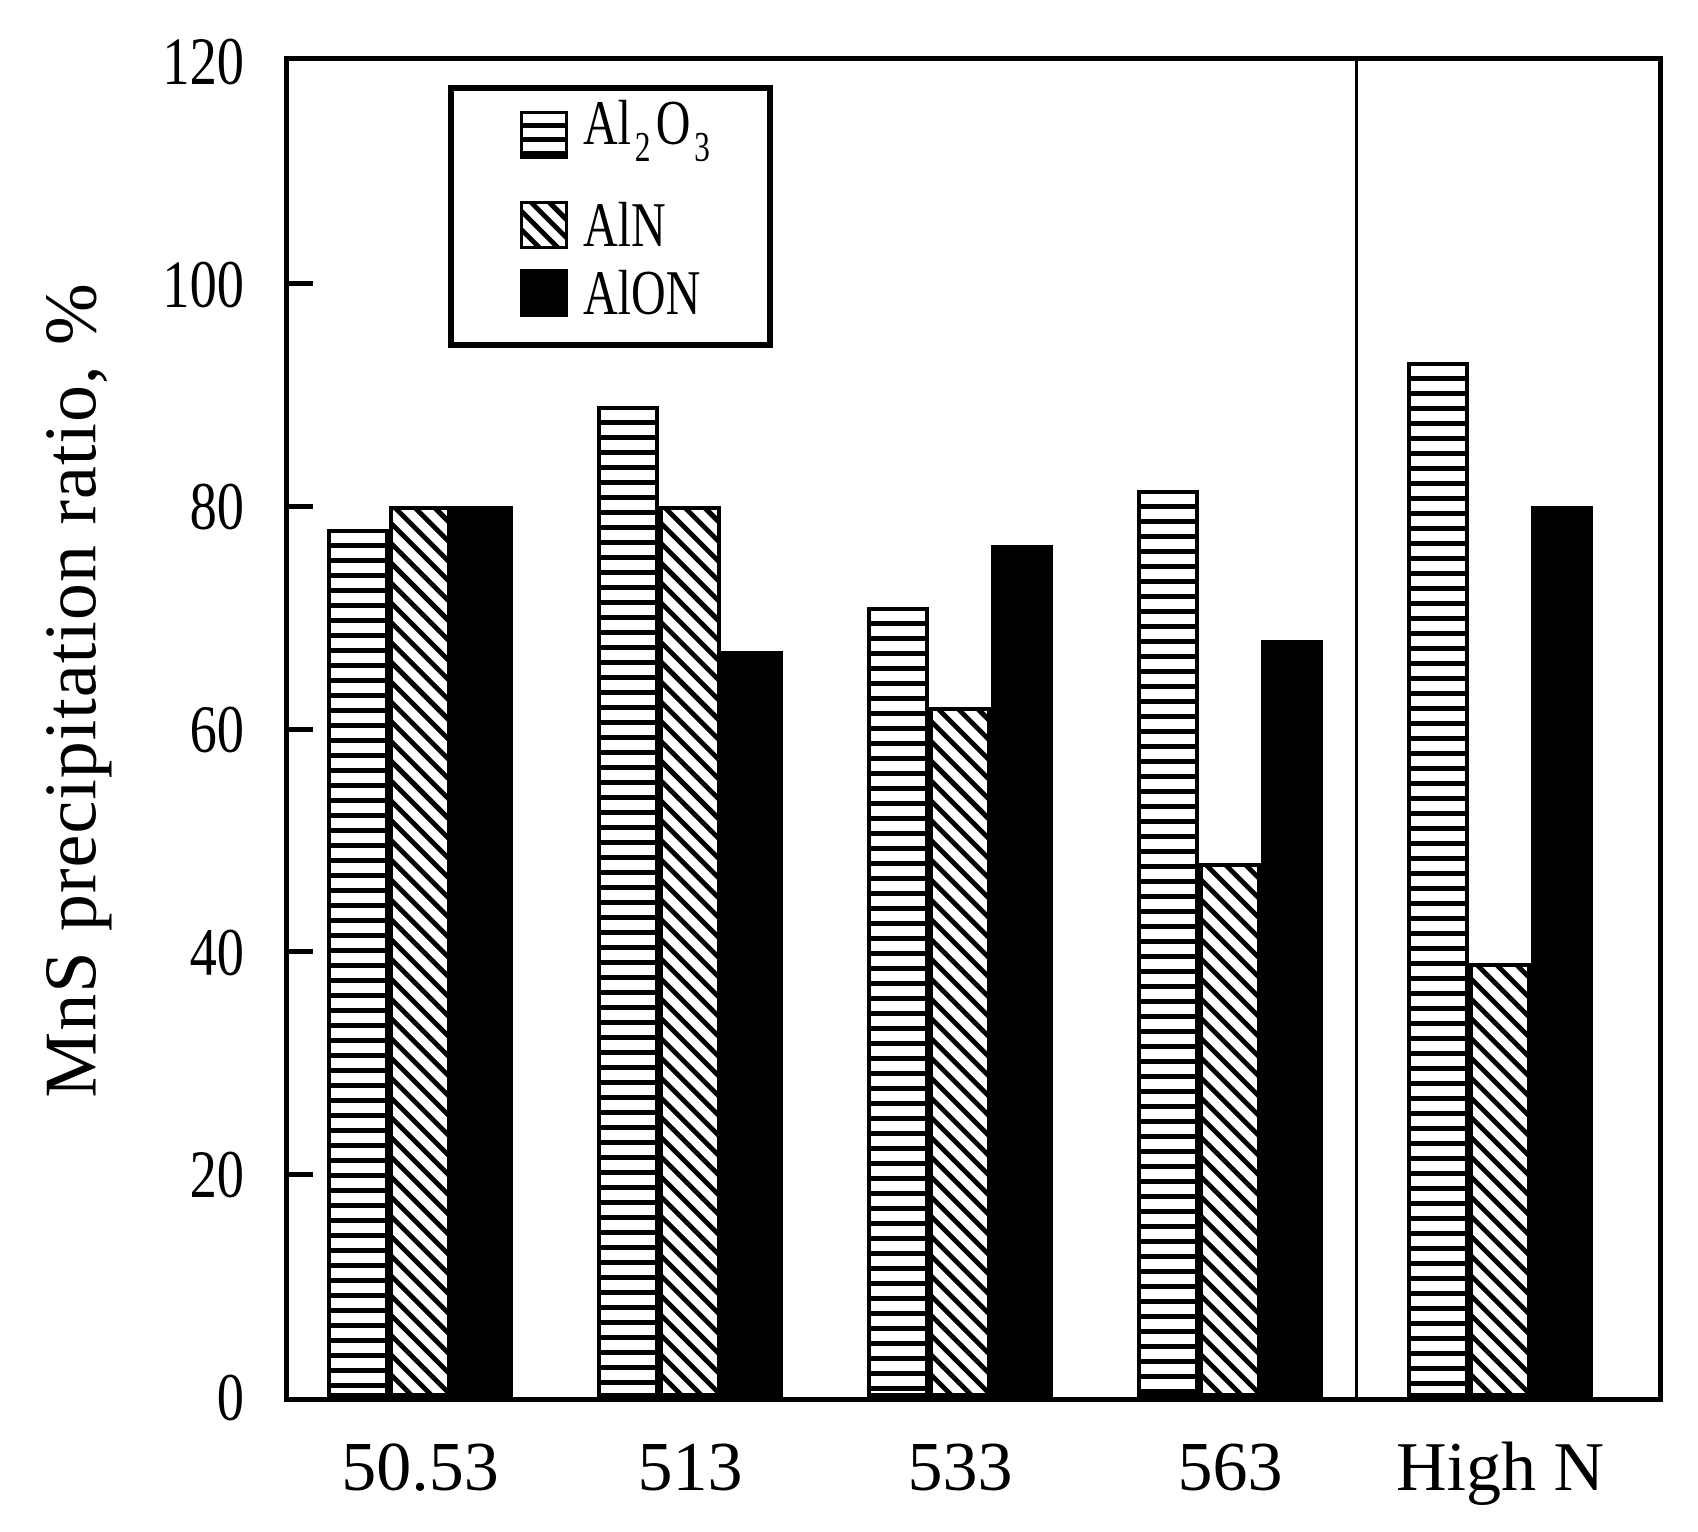 Image resolution: width=1698 pixels, height=1532 pixels. I want to click on legend-item-al2o3: Al2O3, so click(639, 130).